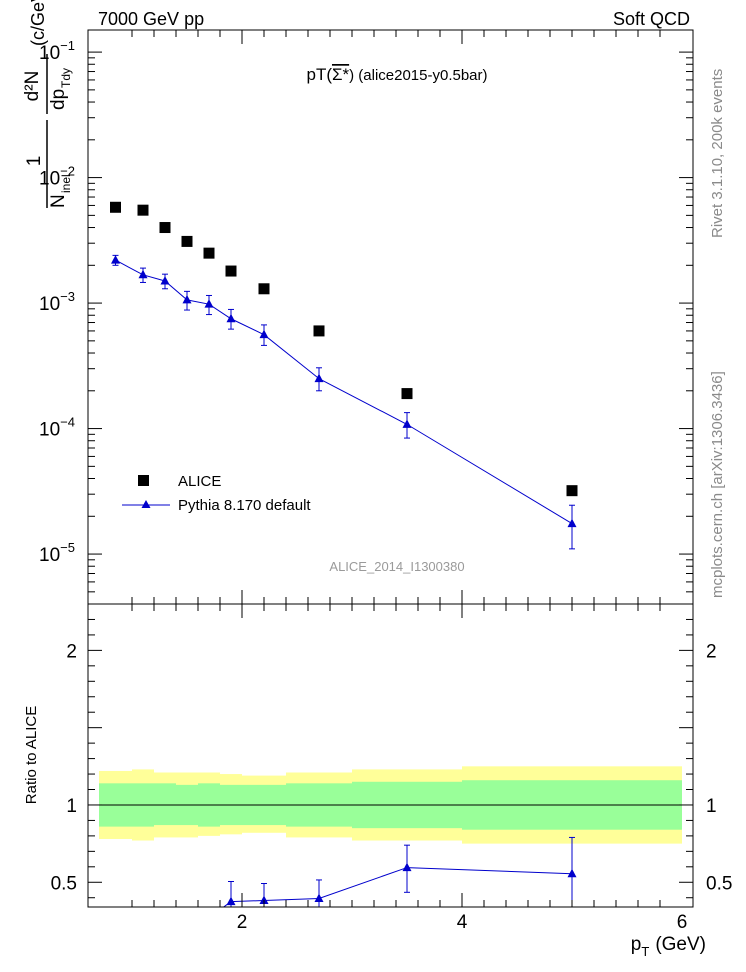 The height and width of the screenshot is (972, 746). Describe the element at coordinates (682, 922) in the screenshot. I see `ratio-x-tick-label: 6` at that location.